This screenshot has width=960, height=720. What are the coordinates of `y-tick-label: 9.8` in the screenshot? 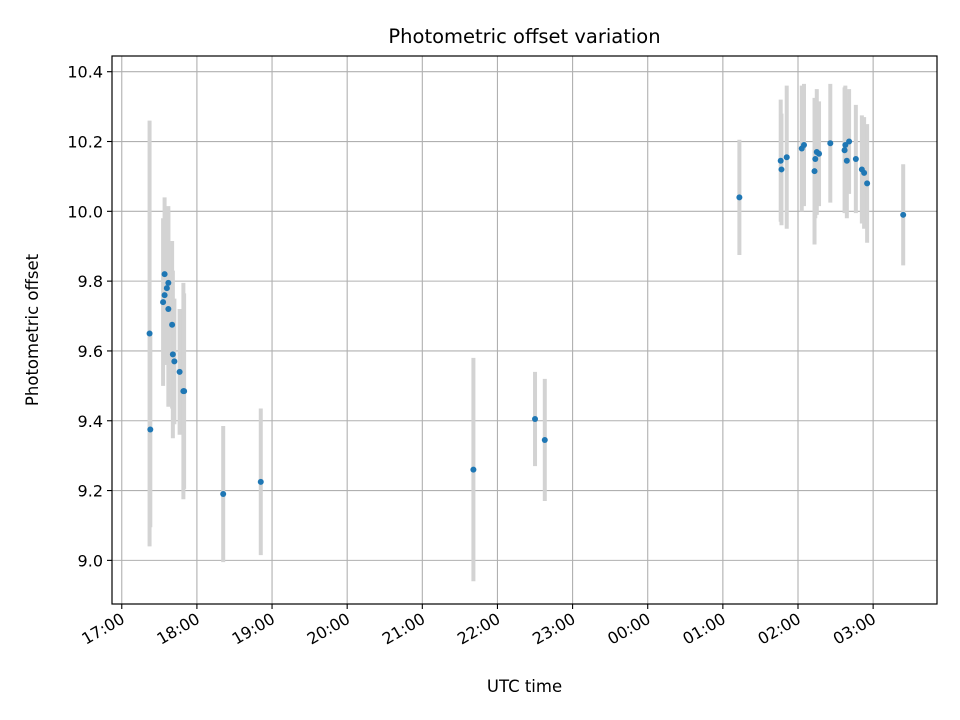 It's located at (90, 281).